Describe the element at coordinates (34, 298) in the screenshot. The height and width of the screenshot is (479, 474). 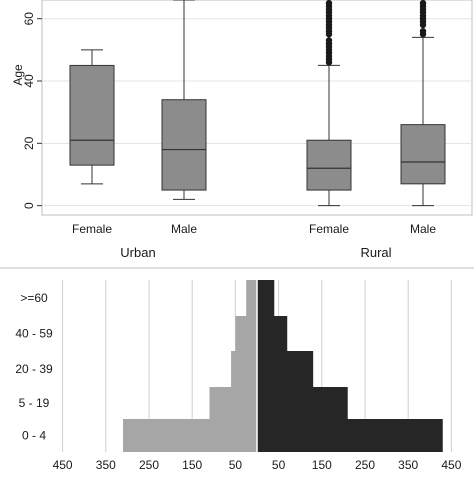
I see `age-group-label: >=60` at that location.